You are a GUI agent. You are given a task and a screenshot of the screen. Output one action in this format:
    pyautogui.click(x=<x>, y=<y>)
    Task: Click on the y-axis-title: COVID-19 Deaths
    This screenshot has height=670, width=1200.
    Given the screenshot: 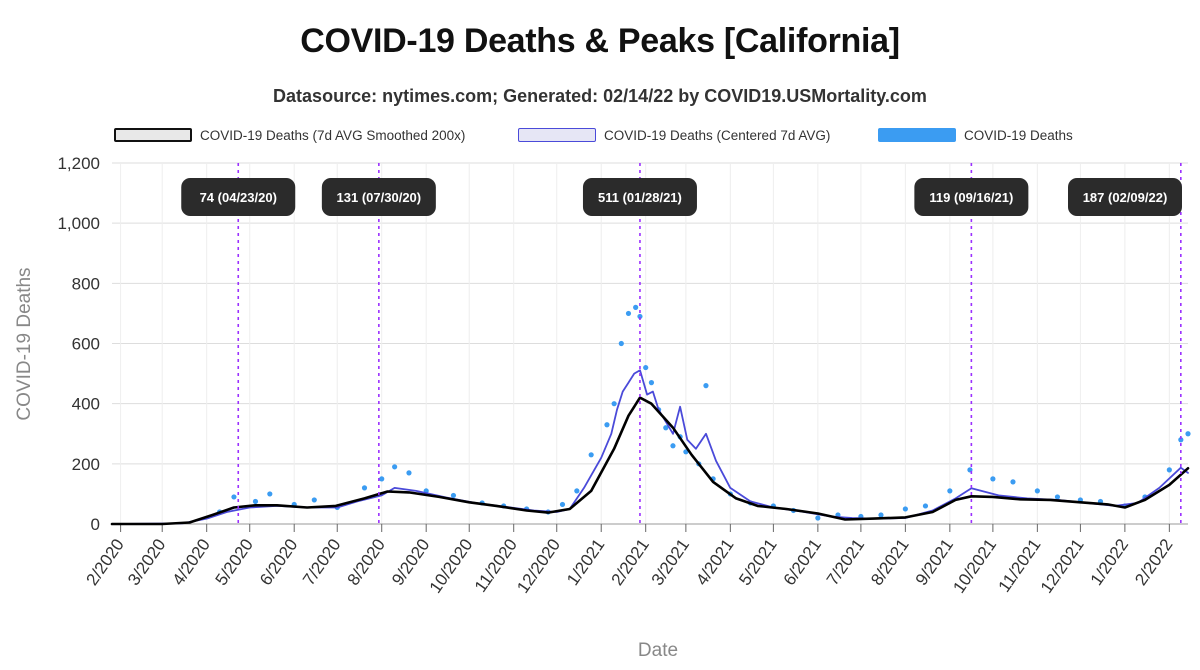 What is the action you would take?
    pyautogui.click(x=24, y=343)
    